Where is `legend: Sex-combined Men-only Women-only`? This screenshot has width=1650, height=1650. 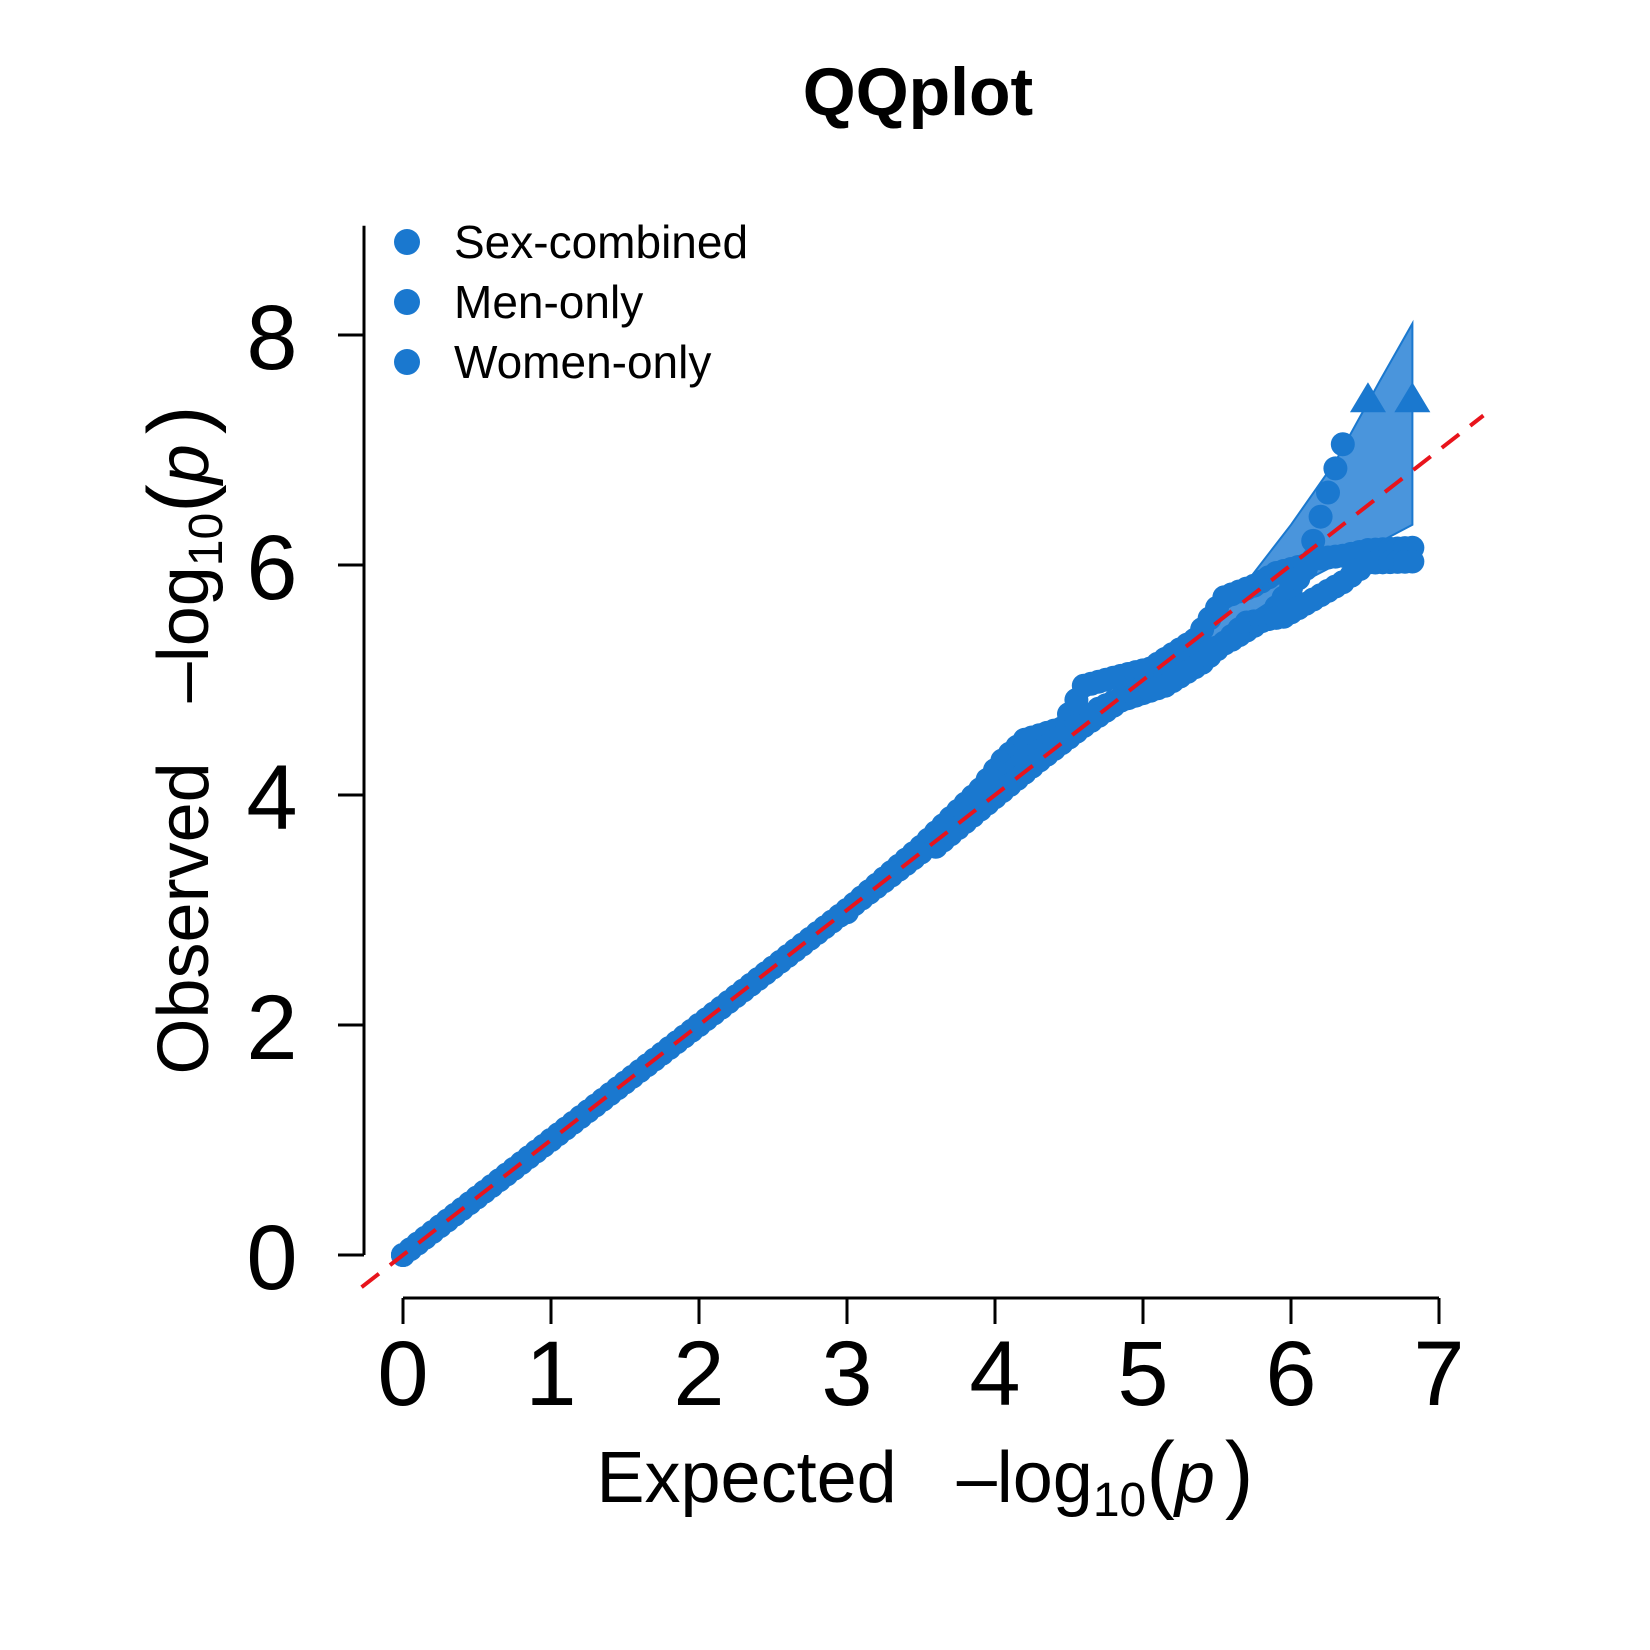 legend: Sex-combined Men-only Women-only is located at coordinates (571, 302).